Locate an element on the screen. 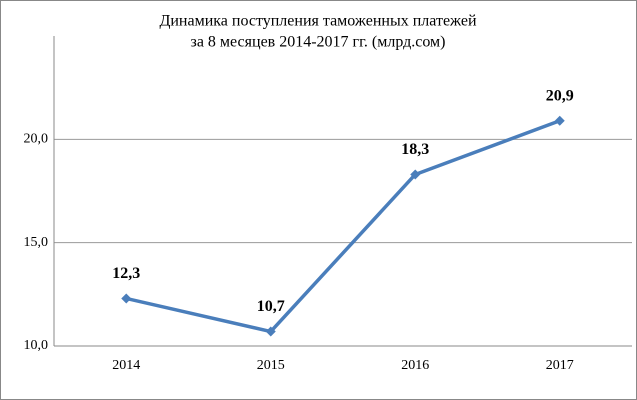 This screenshot has height=400, width=637. y-tick-label: 20,0 is located at coordinates (36, 139).